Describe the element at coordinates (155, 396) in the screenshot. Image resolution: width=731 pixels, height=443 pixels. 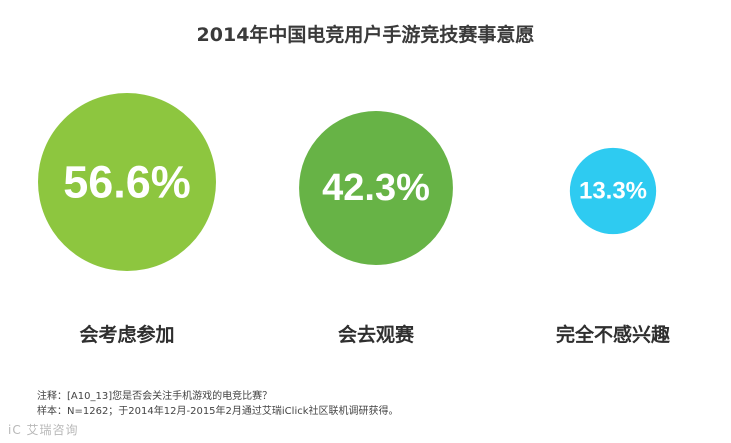
I see `note-text: 注释：[A10_13]您是否会关注手机游戏的电竞比赛？` at that location.